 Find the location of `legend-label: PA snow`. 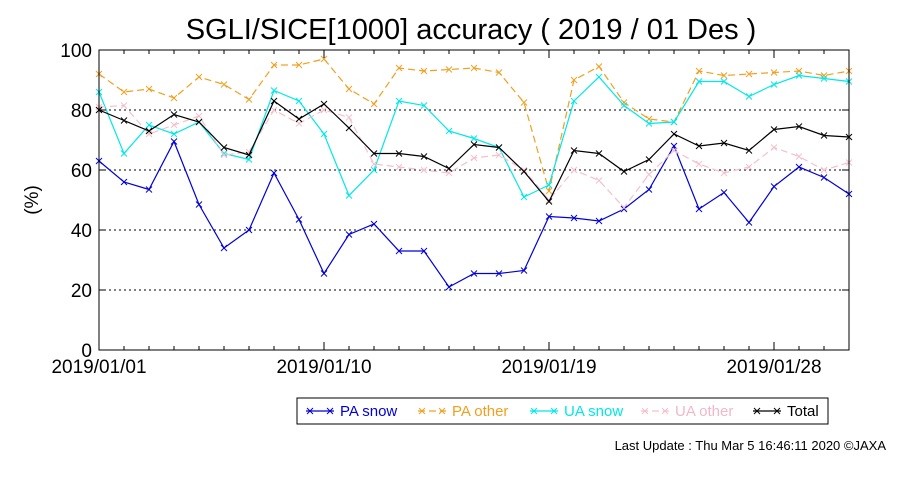

legend-label: PA snow is located at coordinates (368, 411).